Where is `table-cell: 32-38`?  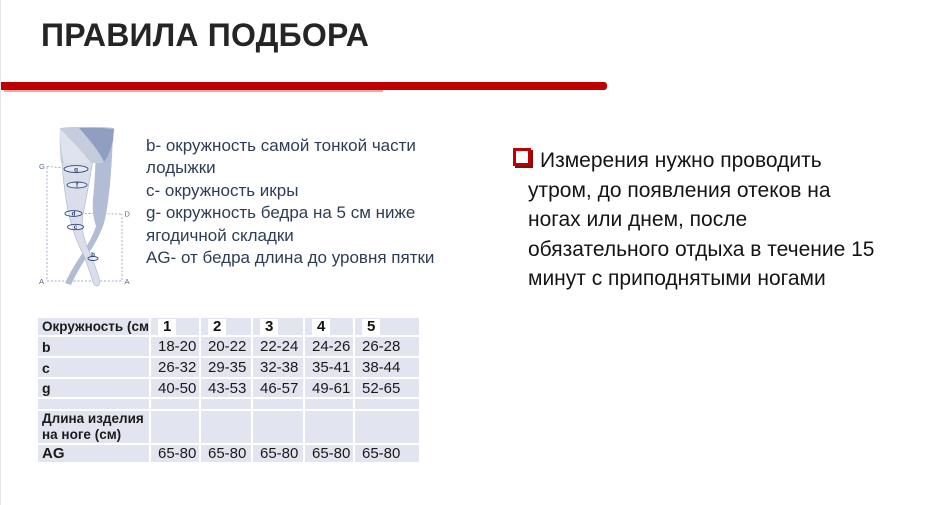
table-cell: 32-38 is located at coordinates (278, 367).